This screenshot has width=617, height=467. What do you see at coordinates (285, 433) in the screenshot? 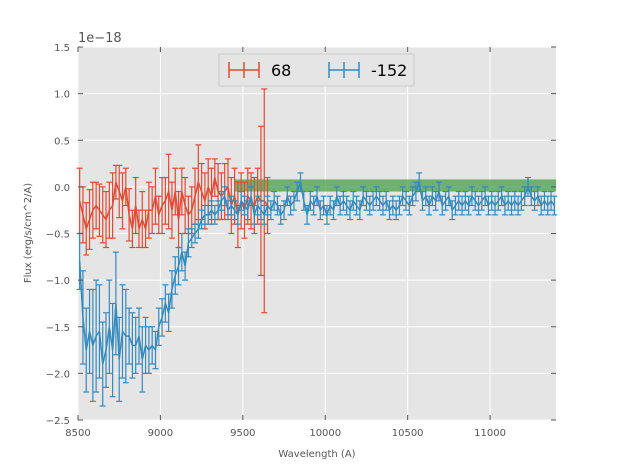
I see `x-tick-labels: 8500 9000 9500 10000 10500 11000` at bounding box center [285, 433].